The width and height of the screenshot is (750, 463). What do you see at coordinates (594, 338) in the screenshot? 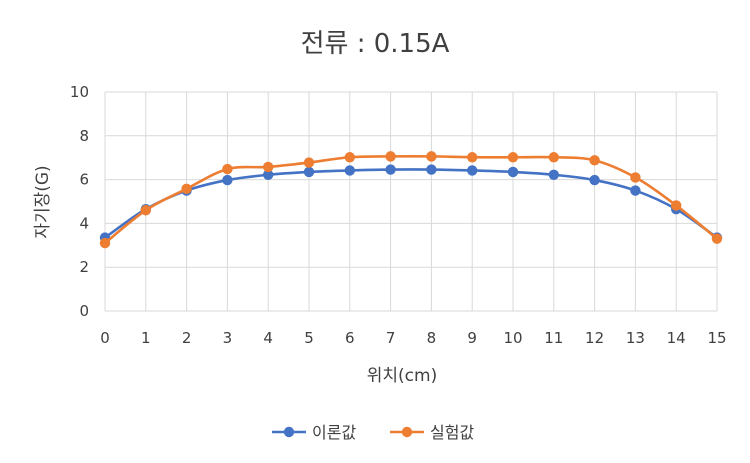
I see `x-tick-label: 12` at bounding box center [594, 338].